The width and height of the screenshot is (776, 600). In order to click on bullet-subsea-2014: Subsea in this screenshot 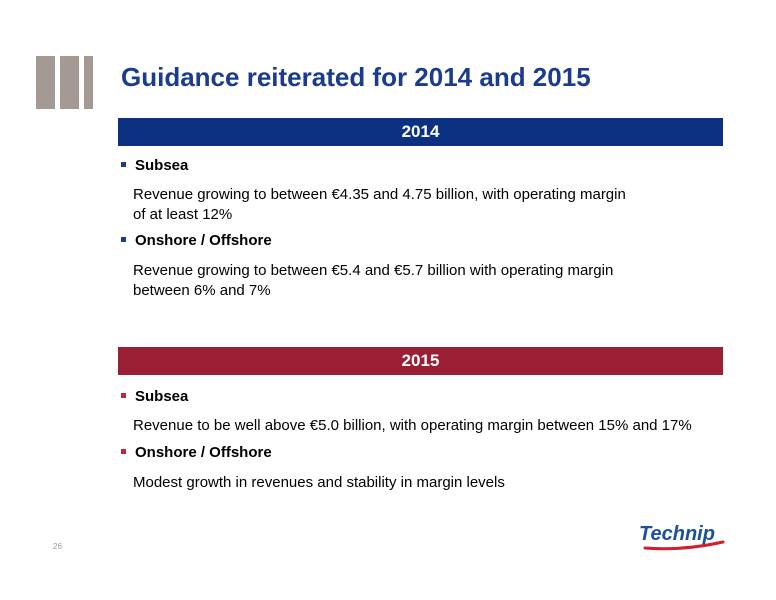, I will do `click(154, 165)`.